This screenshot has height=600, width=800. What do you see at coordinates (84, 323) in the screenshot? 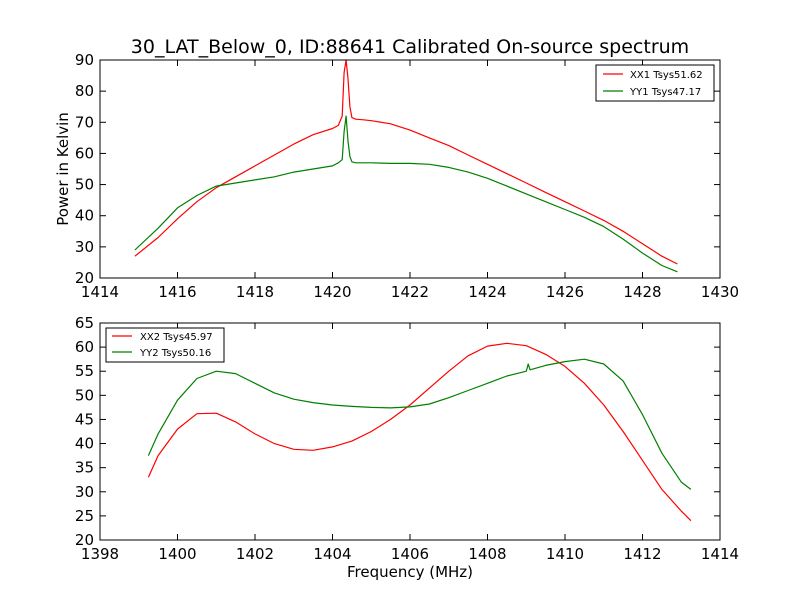
I see `y-tick-label: 65` at bounding box center [84, 323].